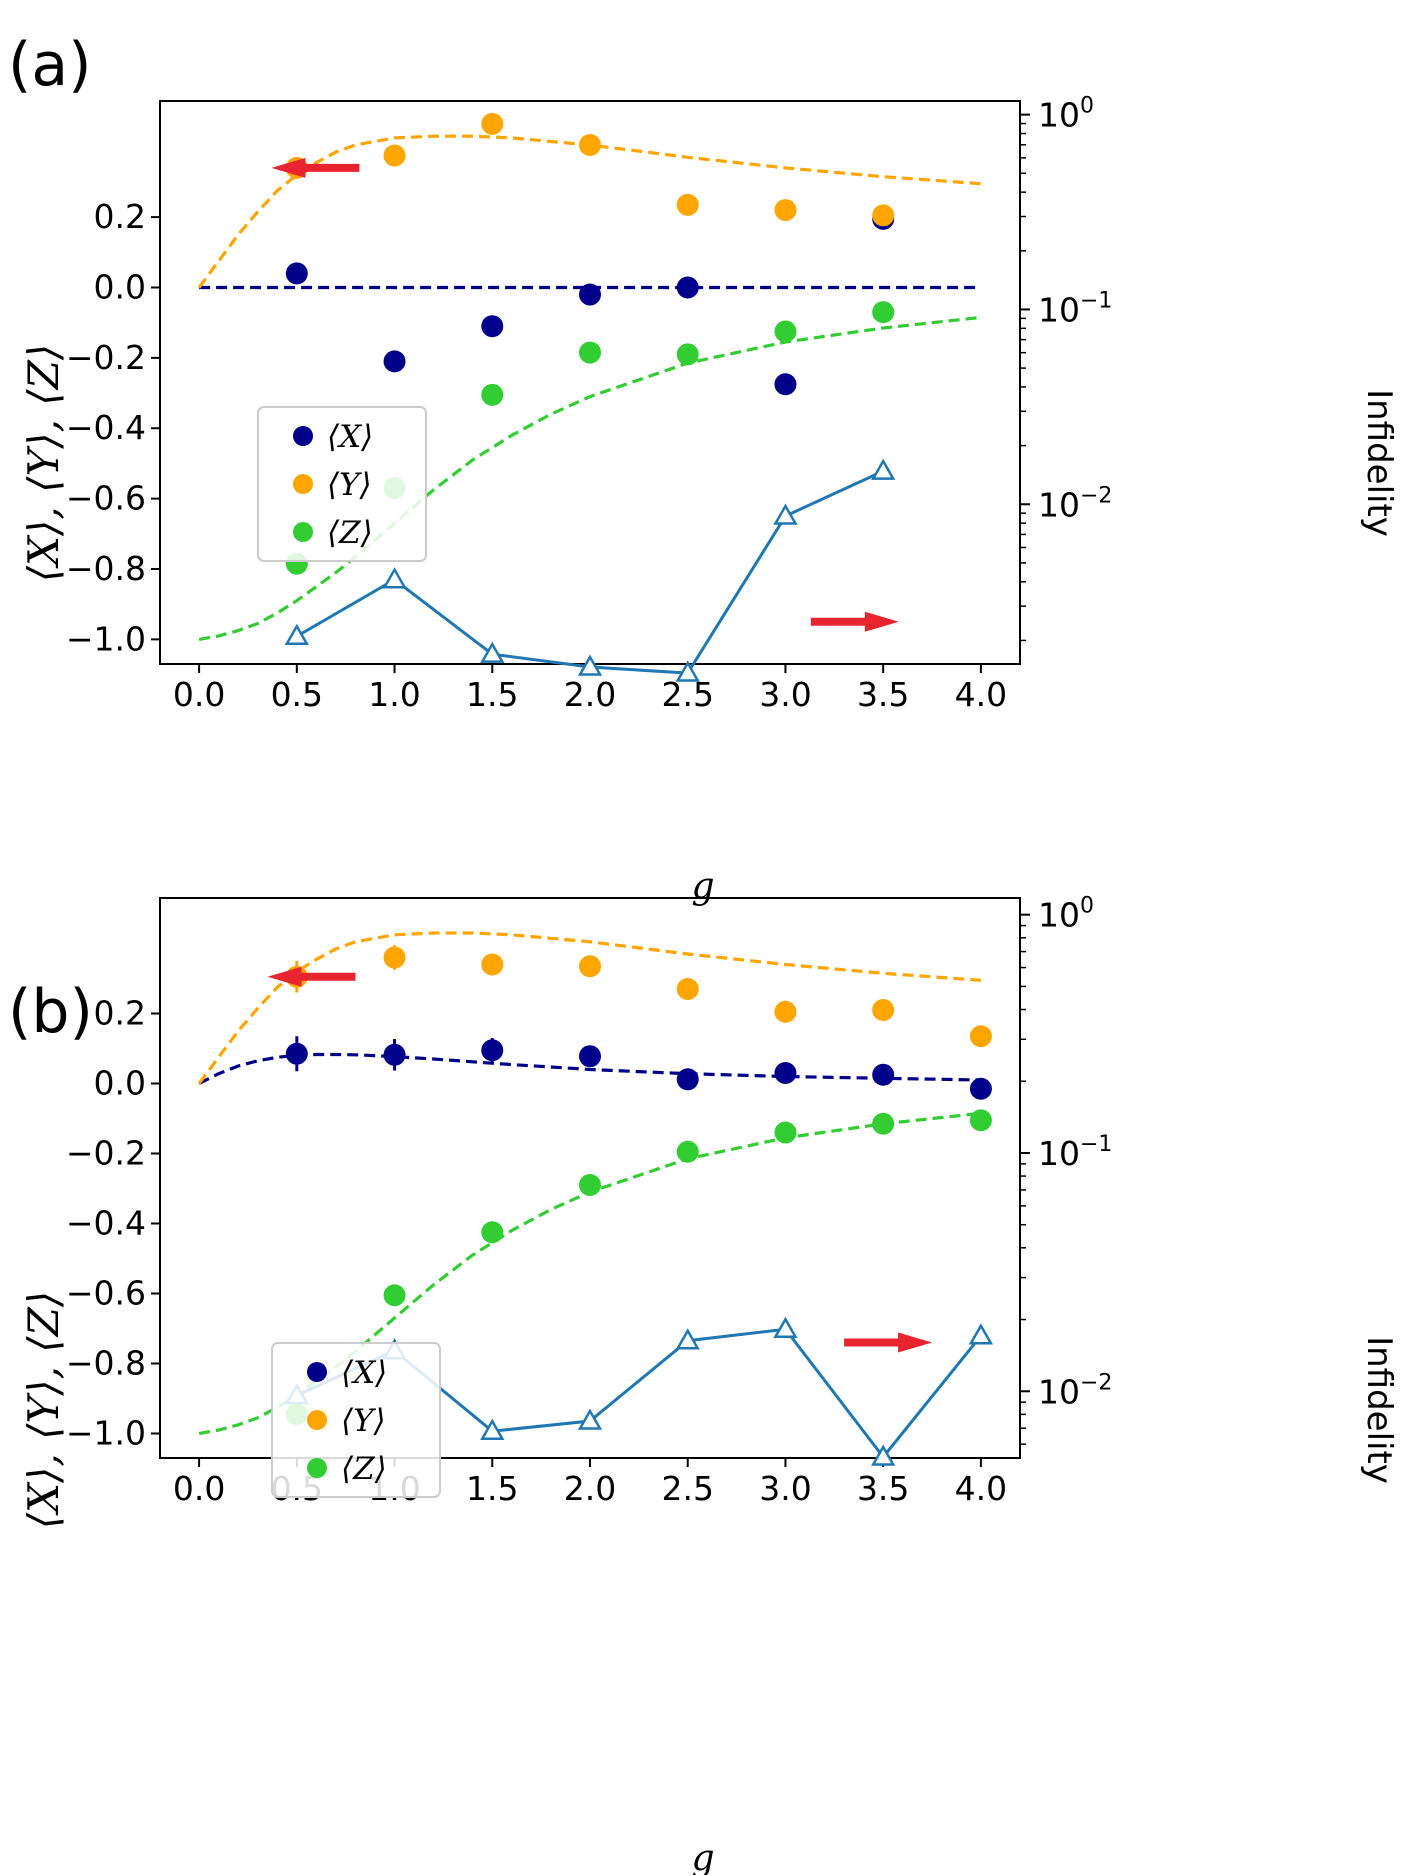 The image size is (1403, 1875). I want to click on panel-b-right-tick-label: 10⁰, so click(1066, 914).